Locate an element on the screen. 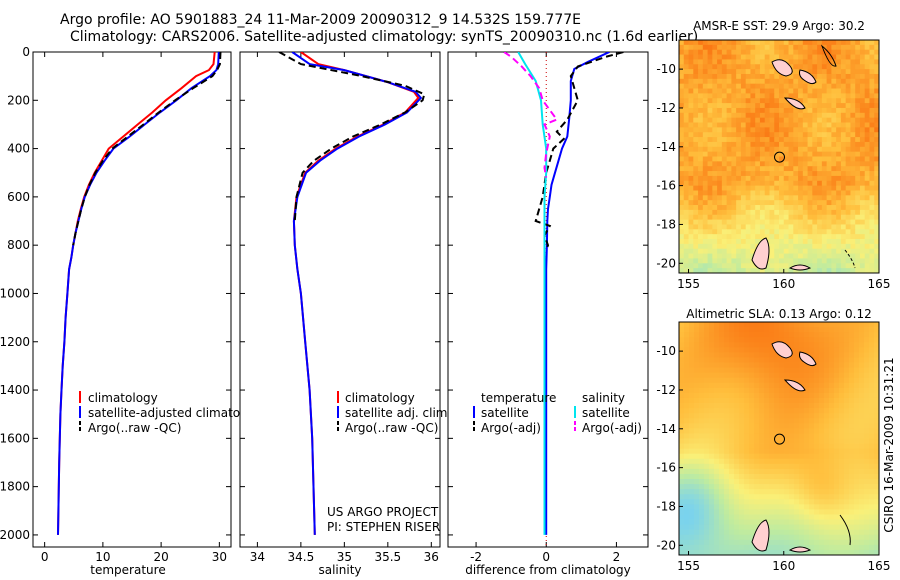 This screenshot has height=580, width=900. x-tick-label: 155 is located at coordinates (688, 566).